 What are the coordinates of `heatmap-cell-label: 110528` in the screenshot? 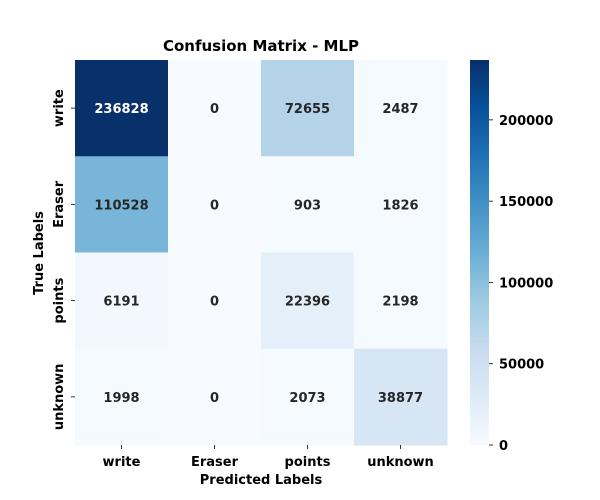 It's located at (121, 205).